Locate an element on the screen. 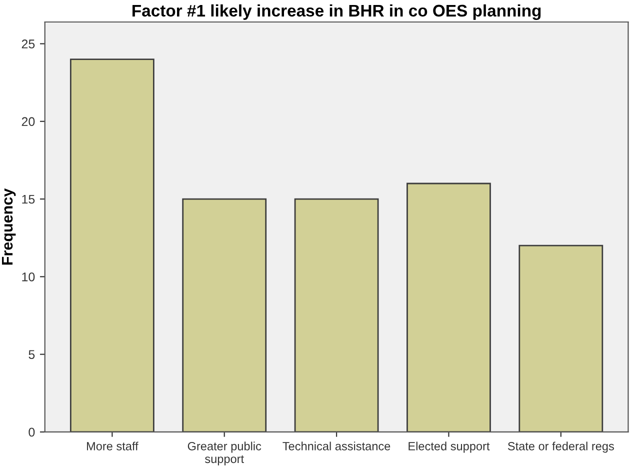  x-tick-label: Greater public support is located at coordinates (225, 454).